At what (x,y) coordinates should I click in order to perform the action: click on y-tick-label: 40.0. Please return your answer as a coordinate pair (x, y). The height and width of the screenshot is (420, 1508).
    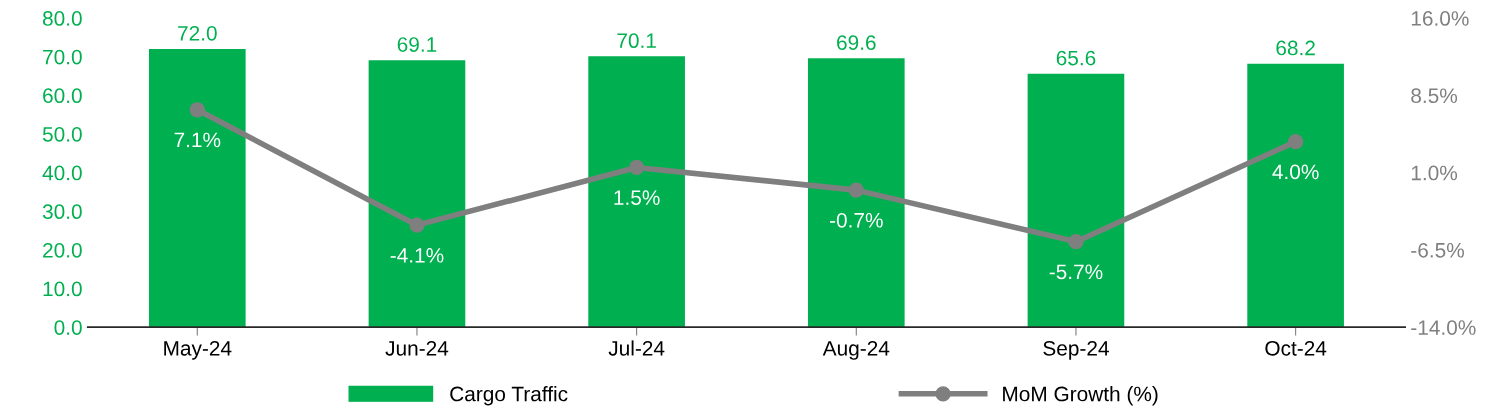
    Looking at the image, I should click on (62, 173).